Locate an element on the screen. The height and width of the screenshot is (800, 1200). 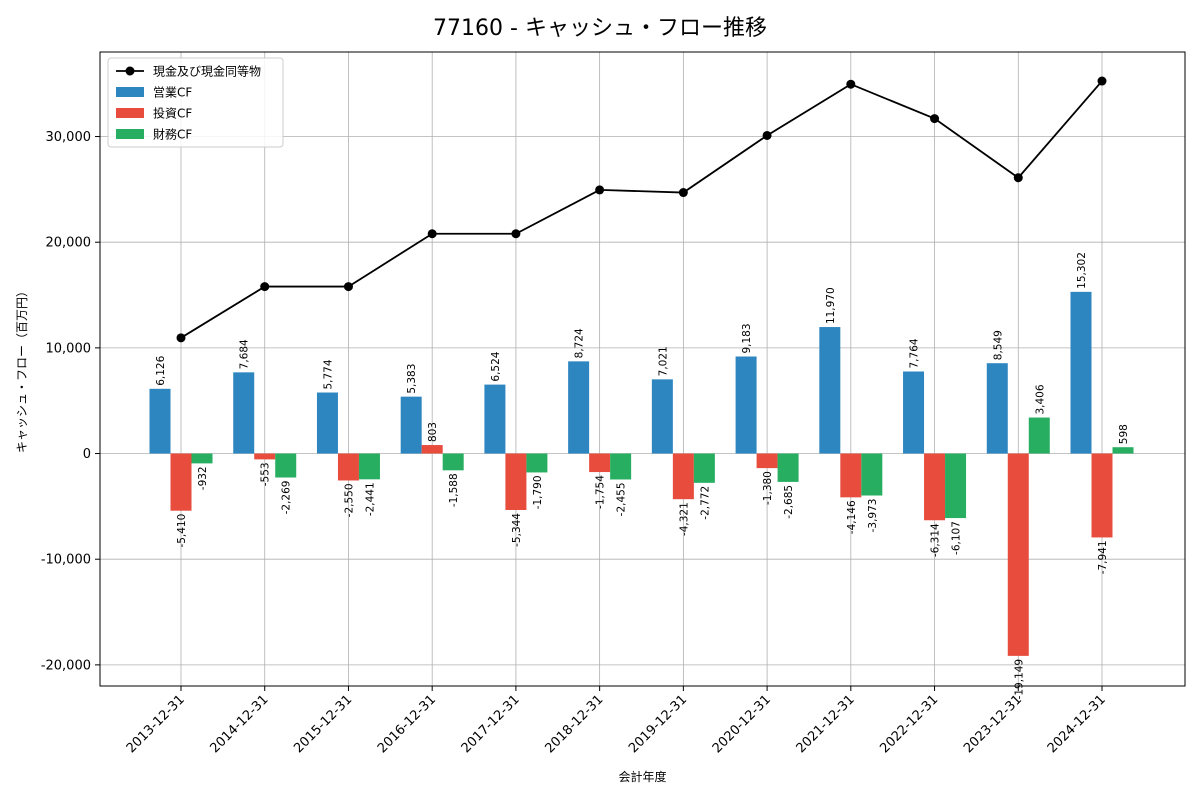
data-label: -1,790 is located at coordinates (538, 492).